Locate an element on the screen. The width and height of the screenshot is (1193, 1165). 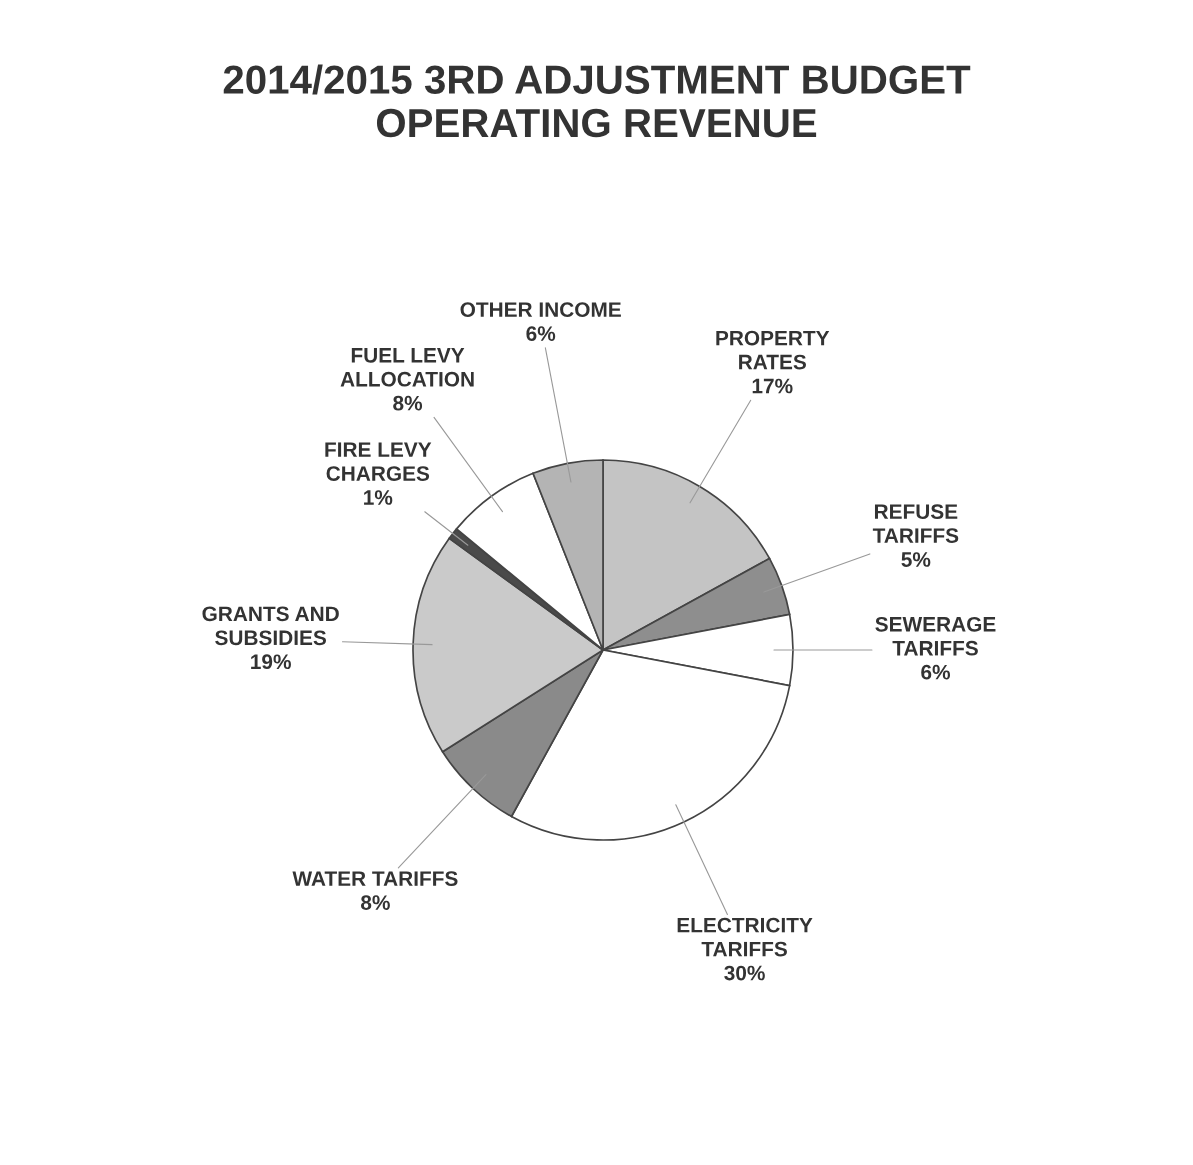
slice-label: SEWERAGE TARIFFS is located at coordinates (935, 636).